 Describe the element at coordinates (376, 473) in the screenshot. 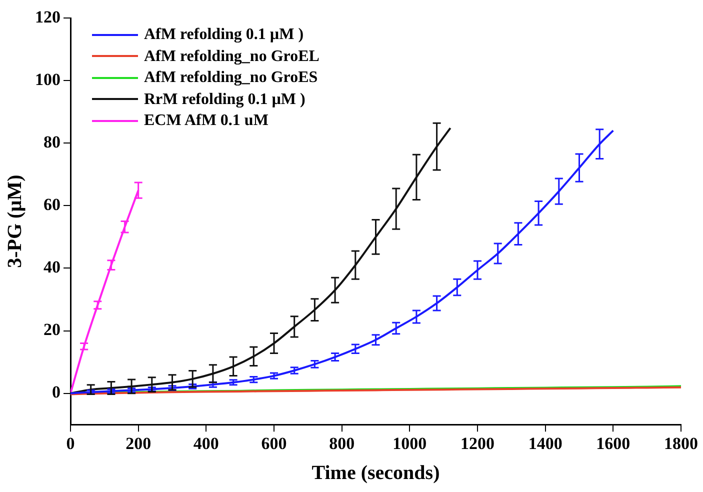

I see `x-axis-title: Time (seconds)` at that location.